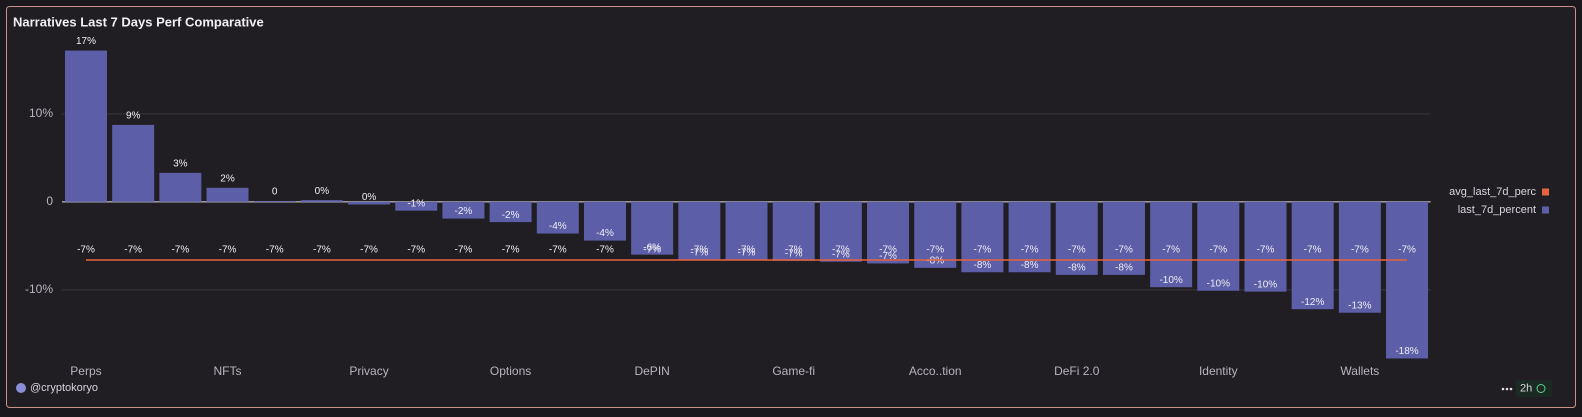  What do you see at coordinates (41, 113) in the screenshot?
I see `y-tick-label: 10%` at bounding box center [41, 113].